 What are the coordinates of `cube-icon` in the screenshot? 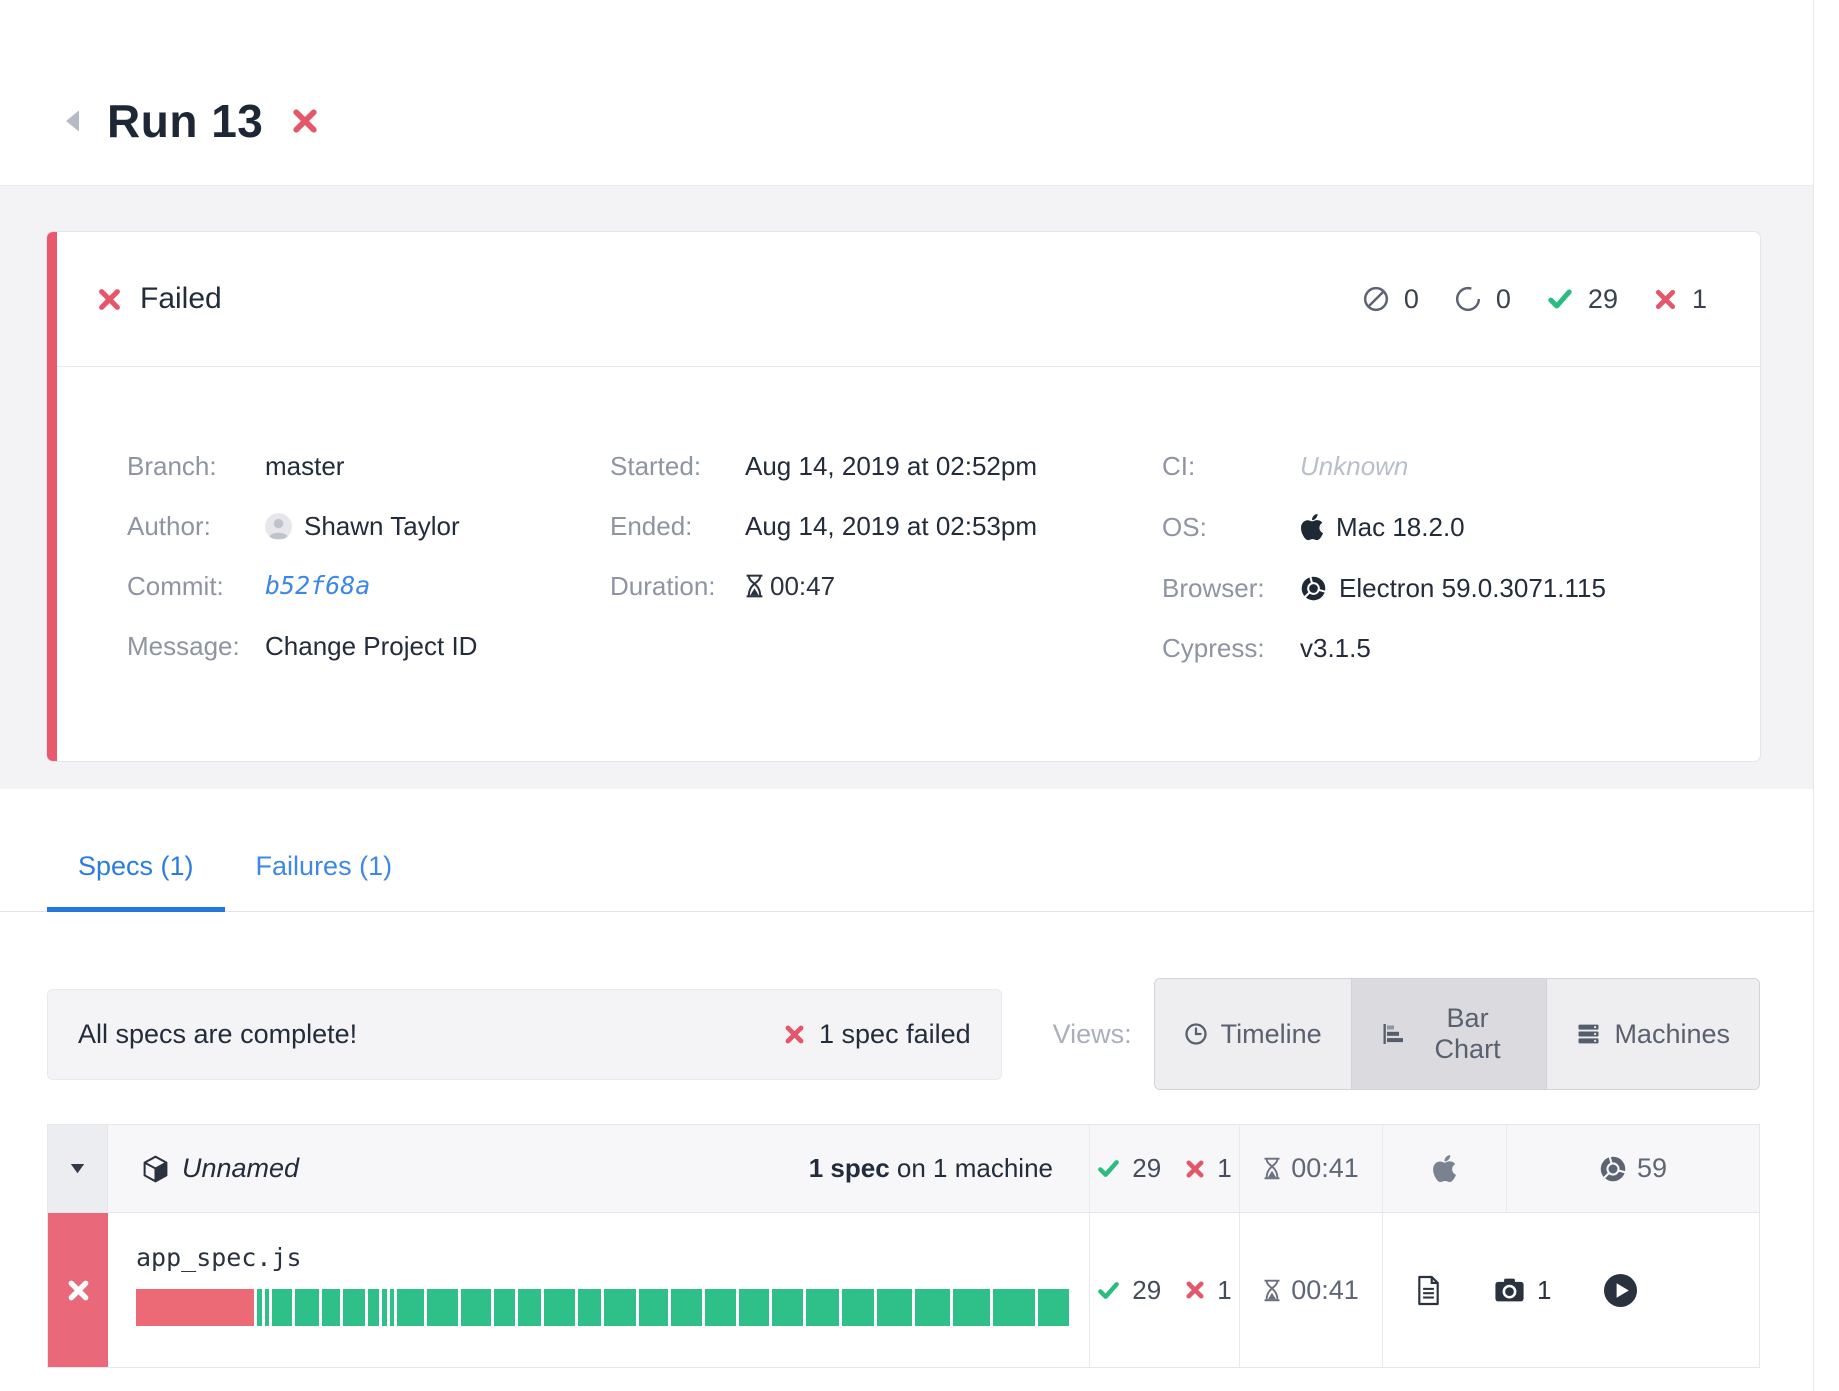 It's located at (155, 1168).